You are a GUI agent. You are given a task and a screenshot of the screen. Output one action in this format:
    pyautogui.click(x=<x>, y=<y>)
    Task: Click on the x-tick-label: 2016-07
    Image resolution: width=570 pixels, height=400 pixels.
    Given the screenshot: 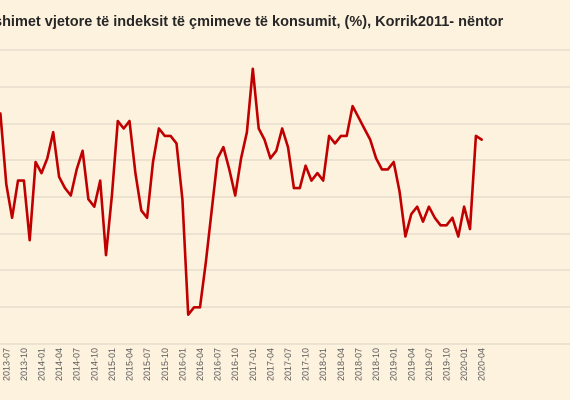 What is the action you would take?
    pyautogui.click(x=218, y=364)
    